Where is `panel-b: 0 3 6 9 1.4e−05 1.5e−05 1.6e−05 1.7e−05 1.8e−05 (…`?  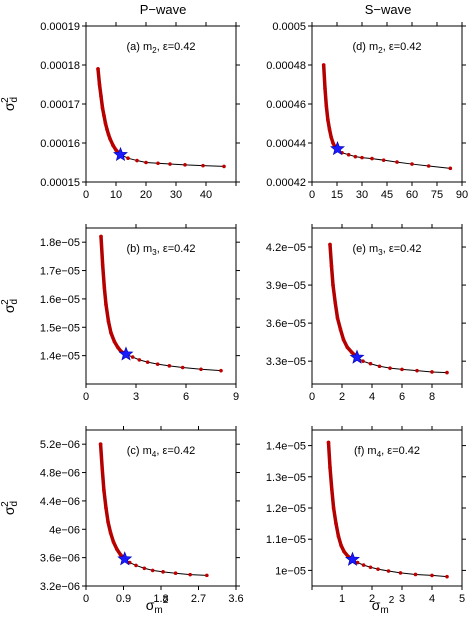 panel-b: 0 3 6 9 1.4e−05 1.5e−05 1.6e−05 1.7e−05 1.8e−05 (… is located at coordinates (120, 313).